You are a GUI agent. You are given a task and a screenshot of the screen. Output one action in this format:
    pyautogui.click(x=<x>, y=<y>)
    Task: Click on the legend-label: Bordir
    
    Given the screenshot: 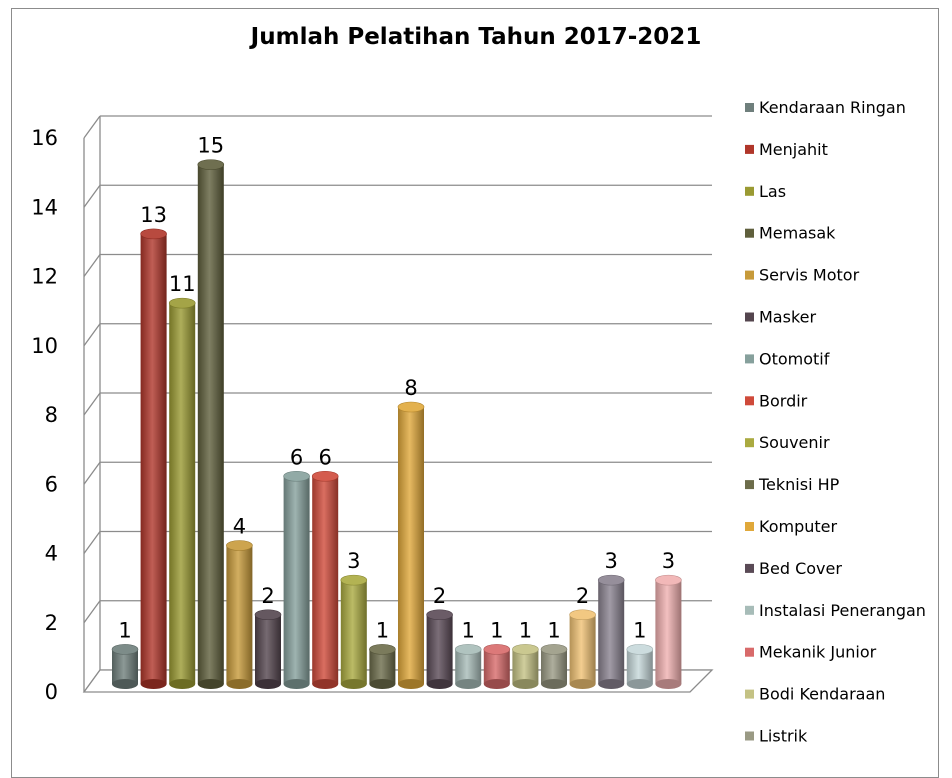 What is the action you would take?
    pyautogui.click(x=783, y=400)
    